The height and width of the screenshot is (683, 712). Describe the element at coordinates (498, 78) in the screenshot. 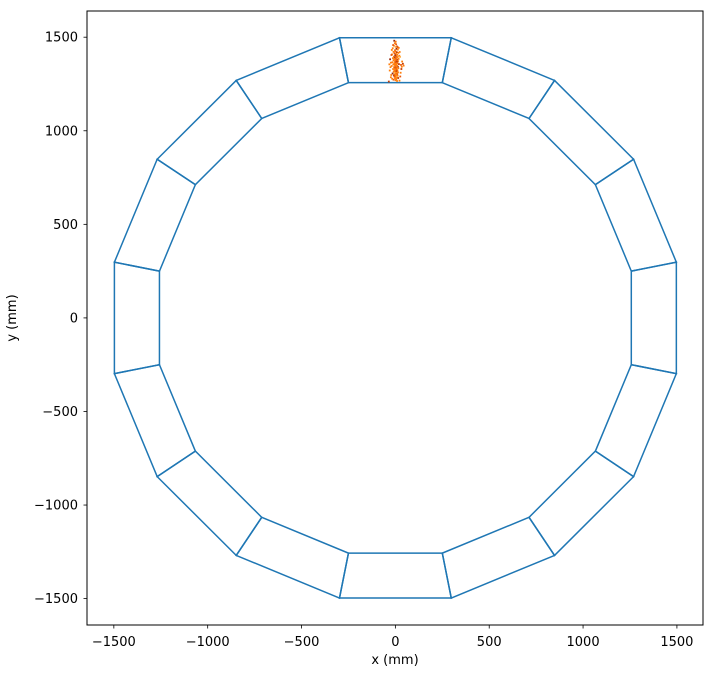

I see `ring-segment` at that location.